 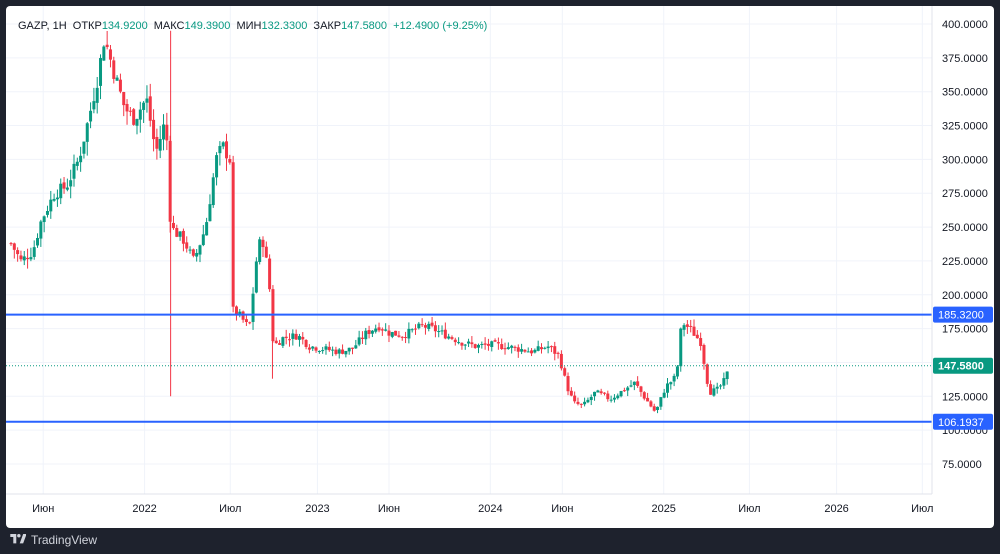 I want to click on level-price-label: 185.3200, so click(x=961, y=316).